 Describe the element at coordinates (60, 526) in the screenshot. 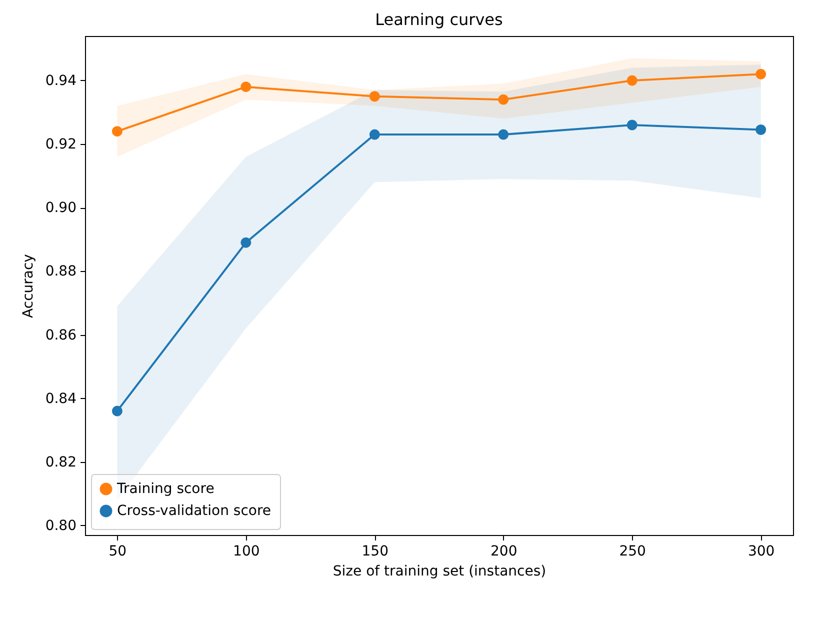

I see `y-tick-label: 0.80` at that location.